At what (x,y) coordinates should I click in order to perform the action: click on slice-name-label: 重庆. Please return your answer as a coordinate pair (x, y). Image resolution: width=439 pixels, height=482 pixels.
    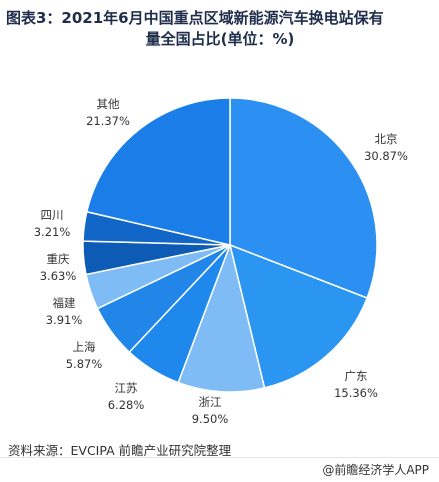
    Looking at the image, I should click on (58, 259).